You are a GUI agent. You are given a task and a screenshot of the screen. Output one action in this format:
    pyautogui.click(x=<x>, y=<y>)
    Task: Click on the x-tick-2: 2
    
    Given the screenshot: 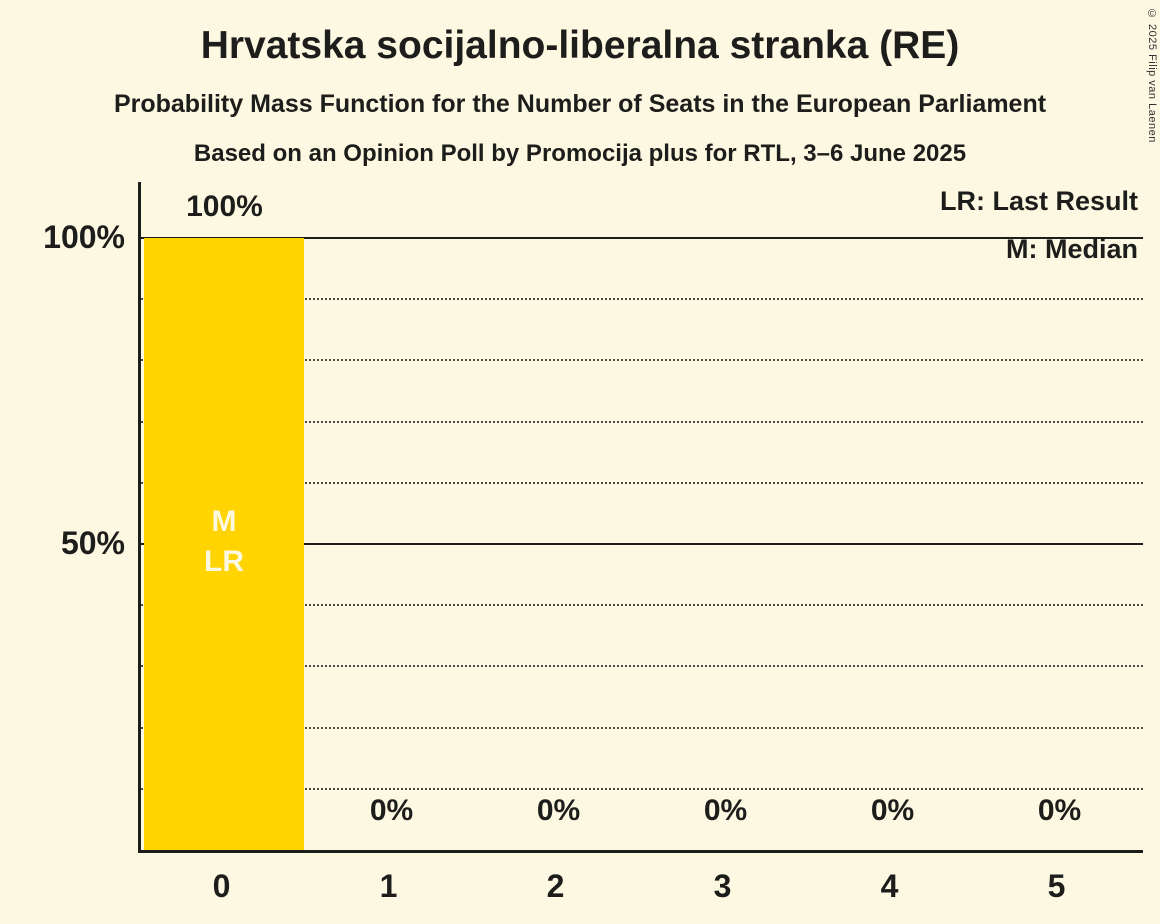 What is the action you would take?
    pyautogui.click(x=555, y=886)
    